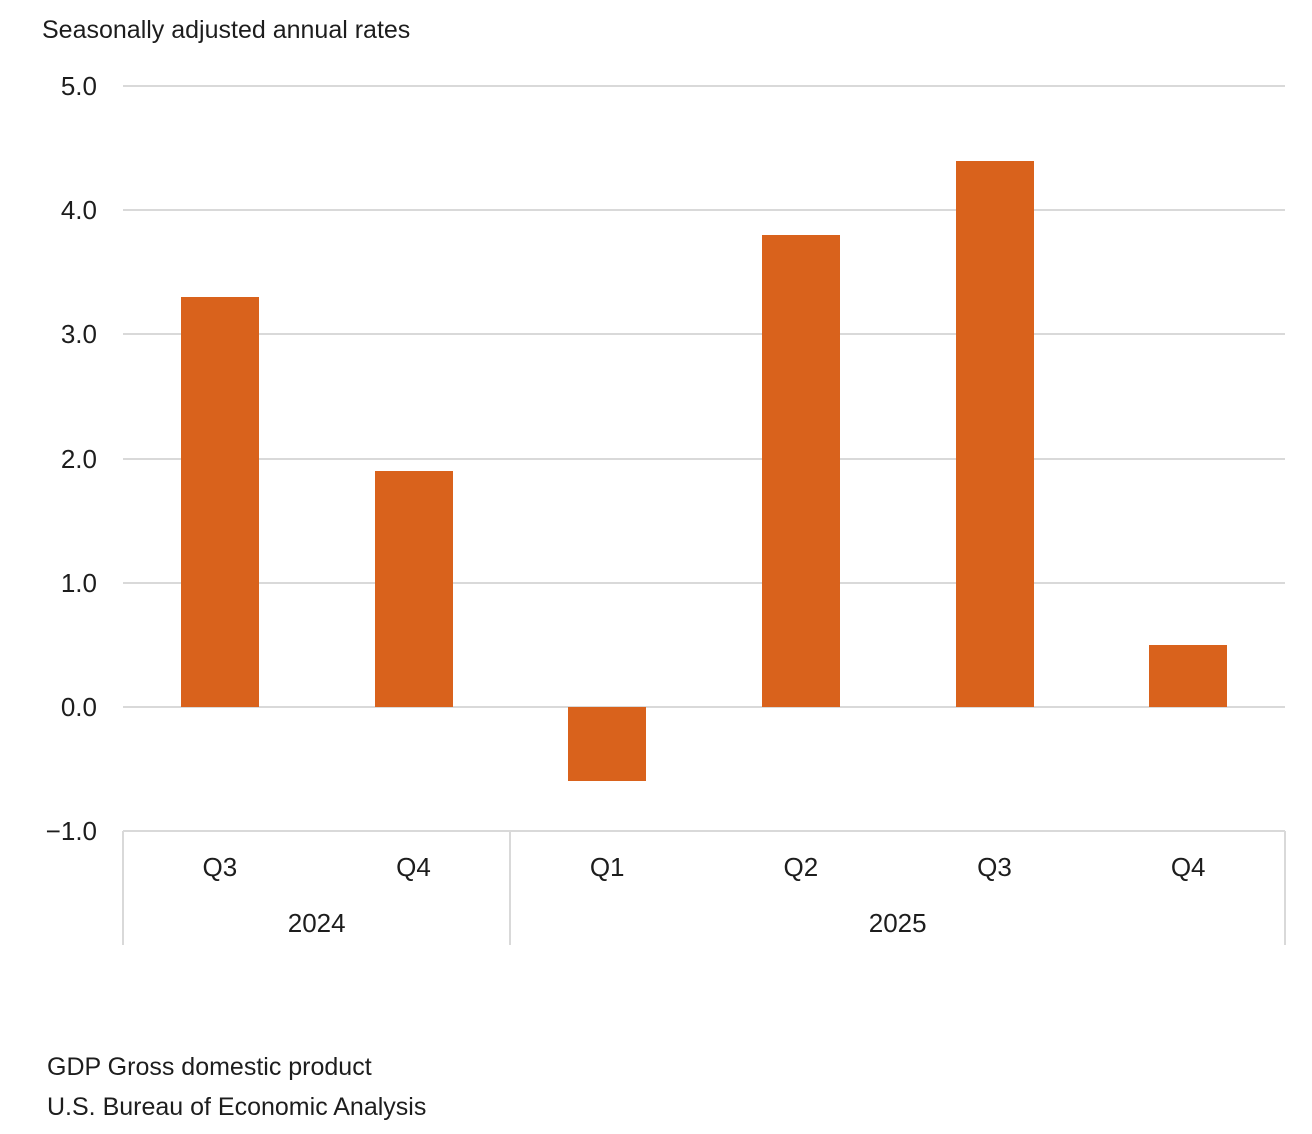 This screenshot has height=1134, width=1312. I want to click on bar-q2-2025, so click(800, 471).